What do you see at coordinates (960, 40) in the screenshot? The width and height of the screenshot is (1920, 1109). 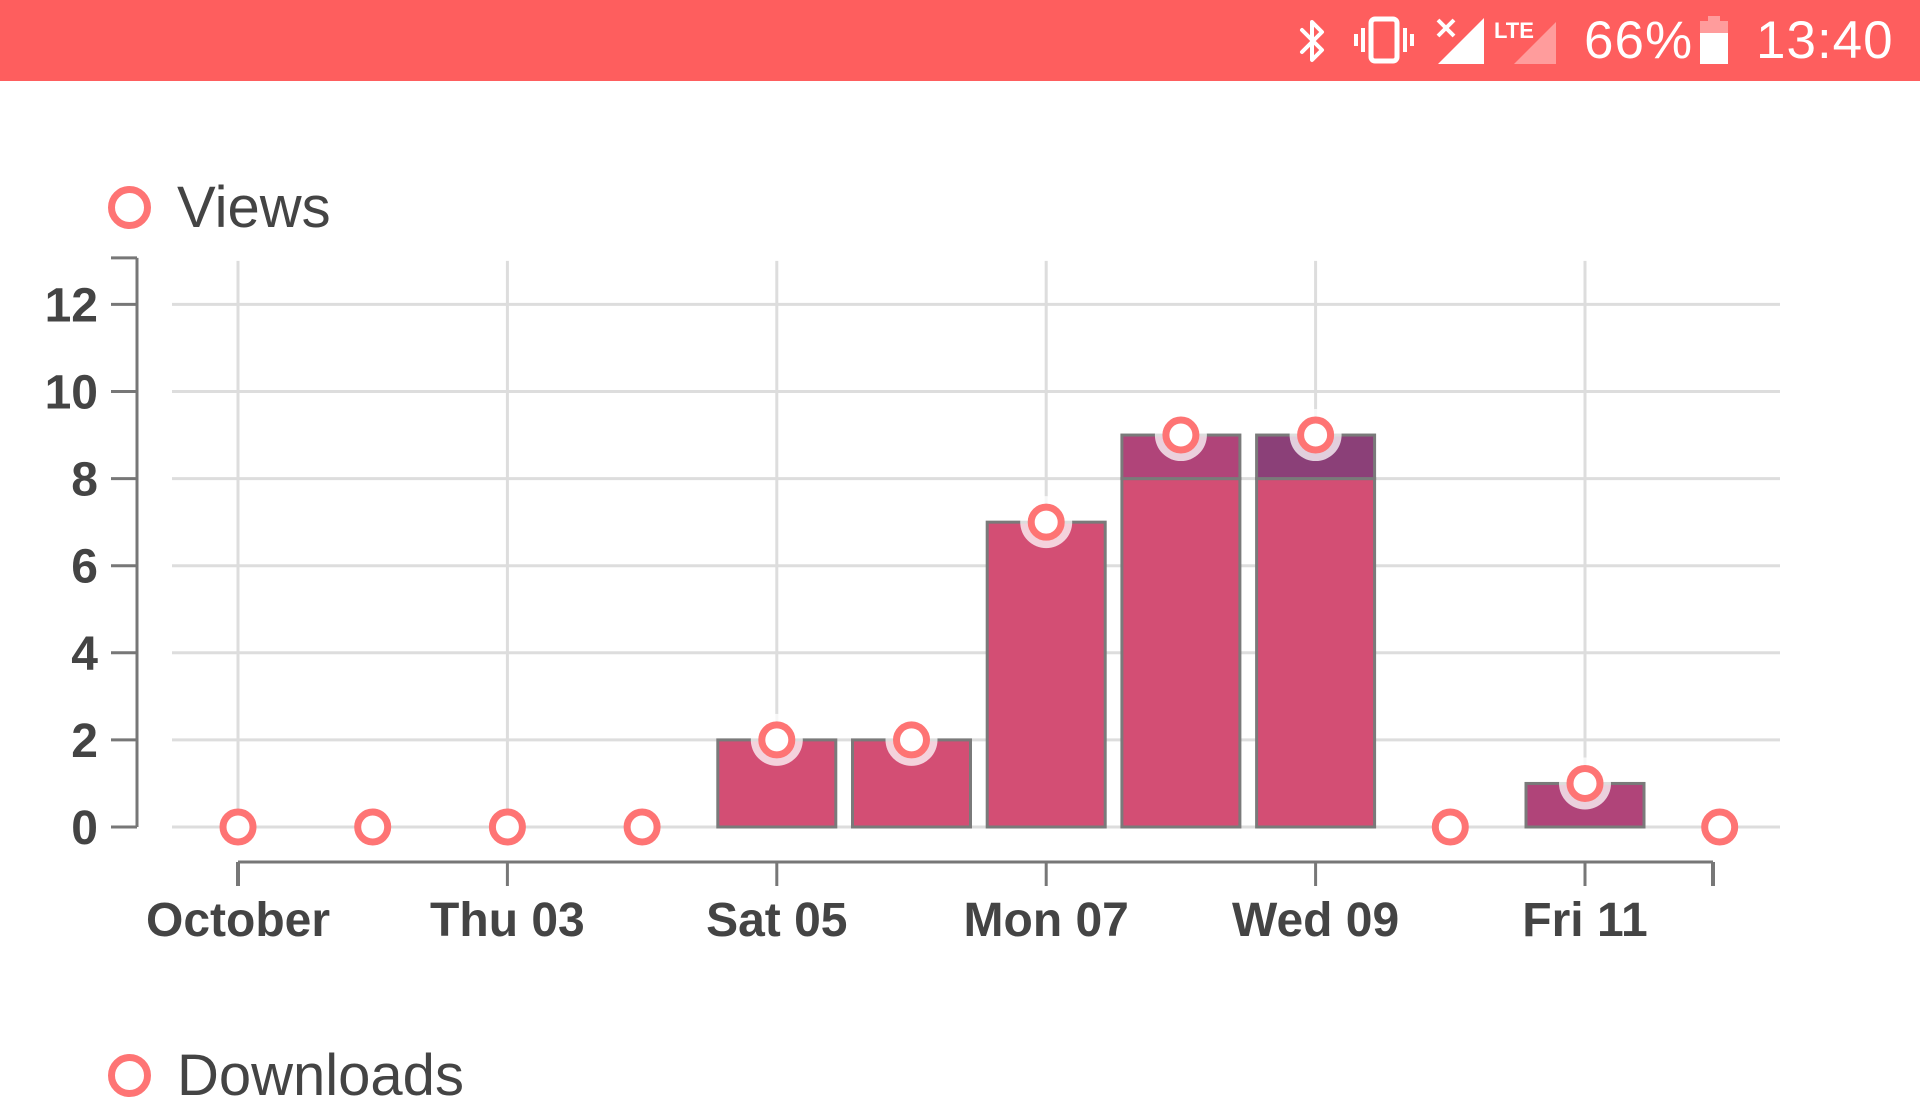 I see `status-bar: LTE 66% 13:40` at bounding box center [960, 40].